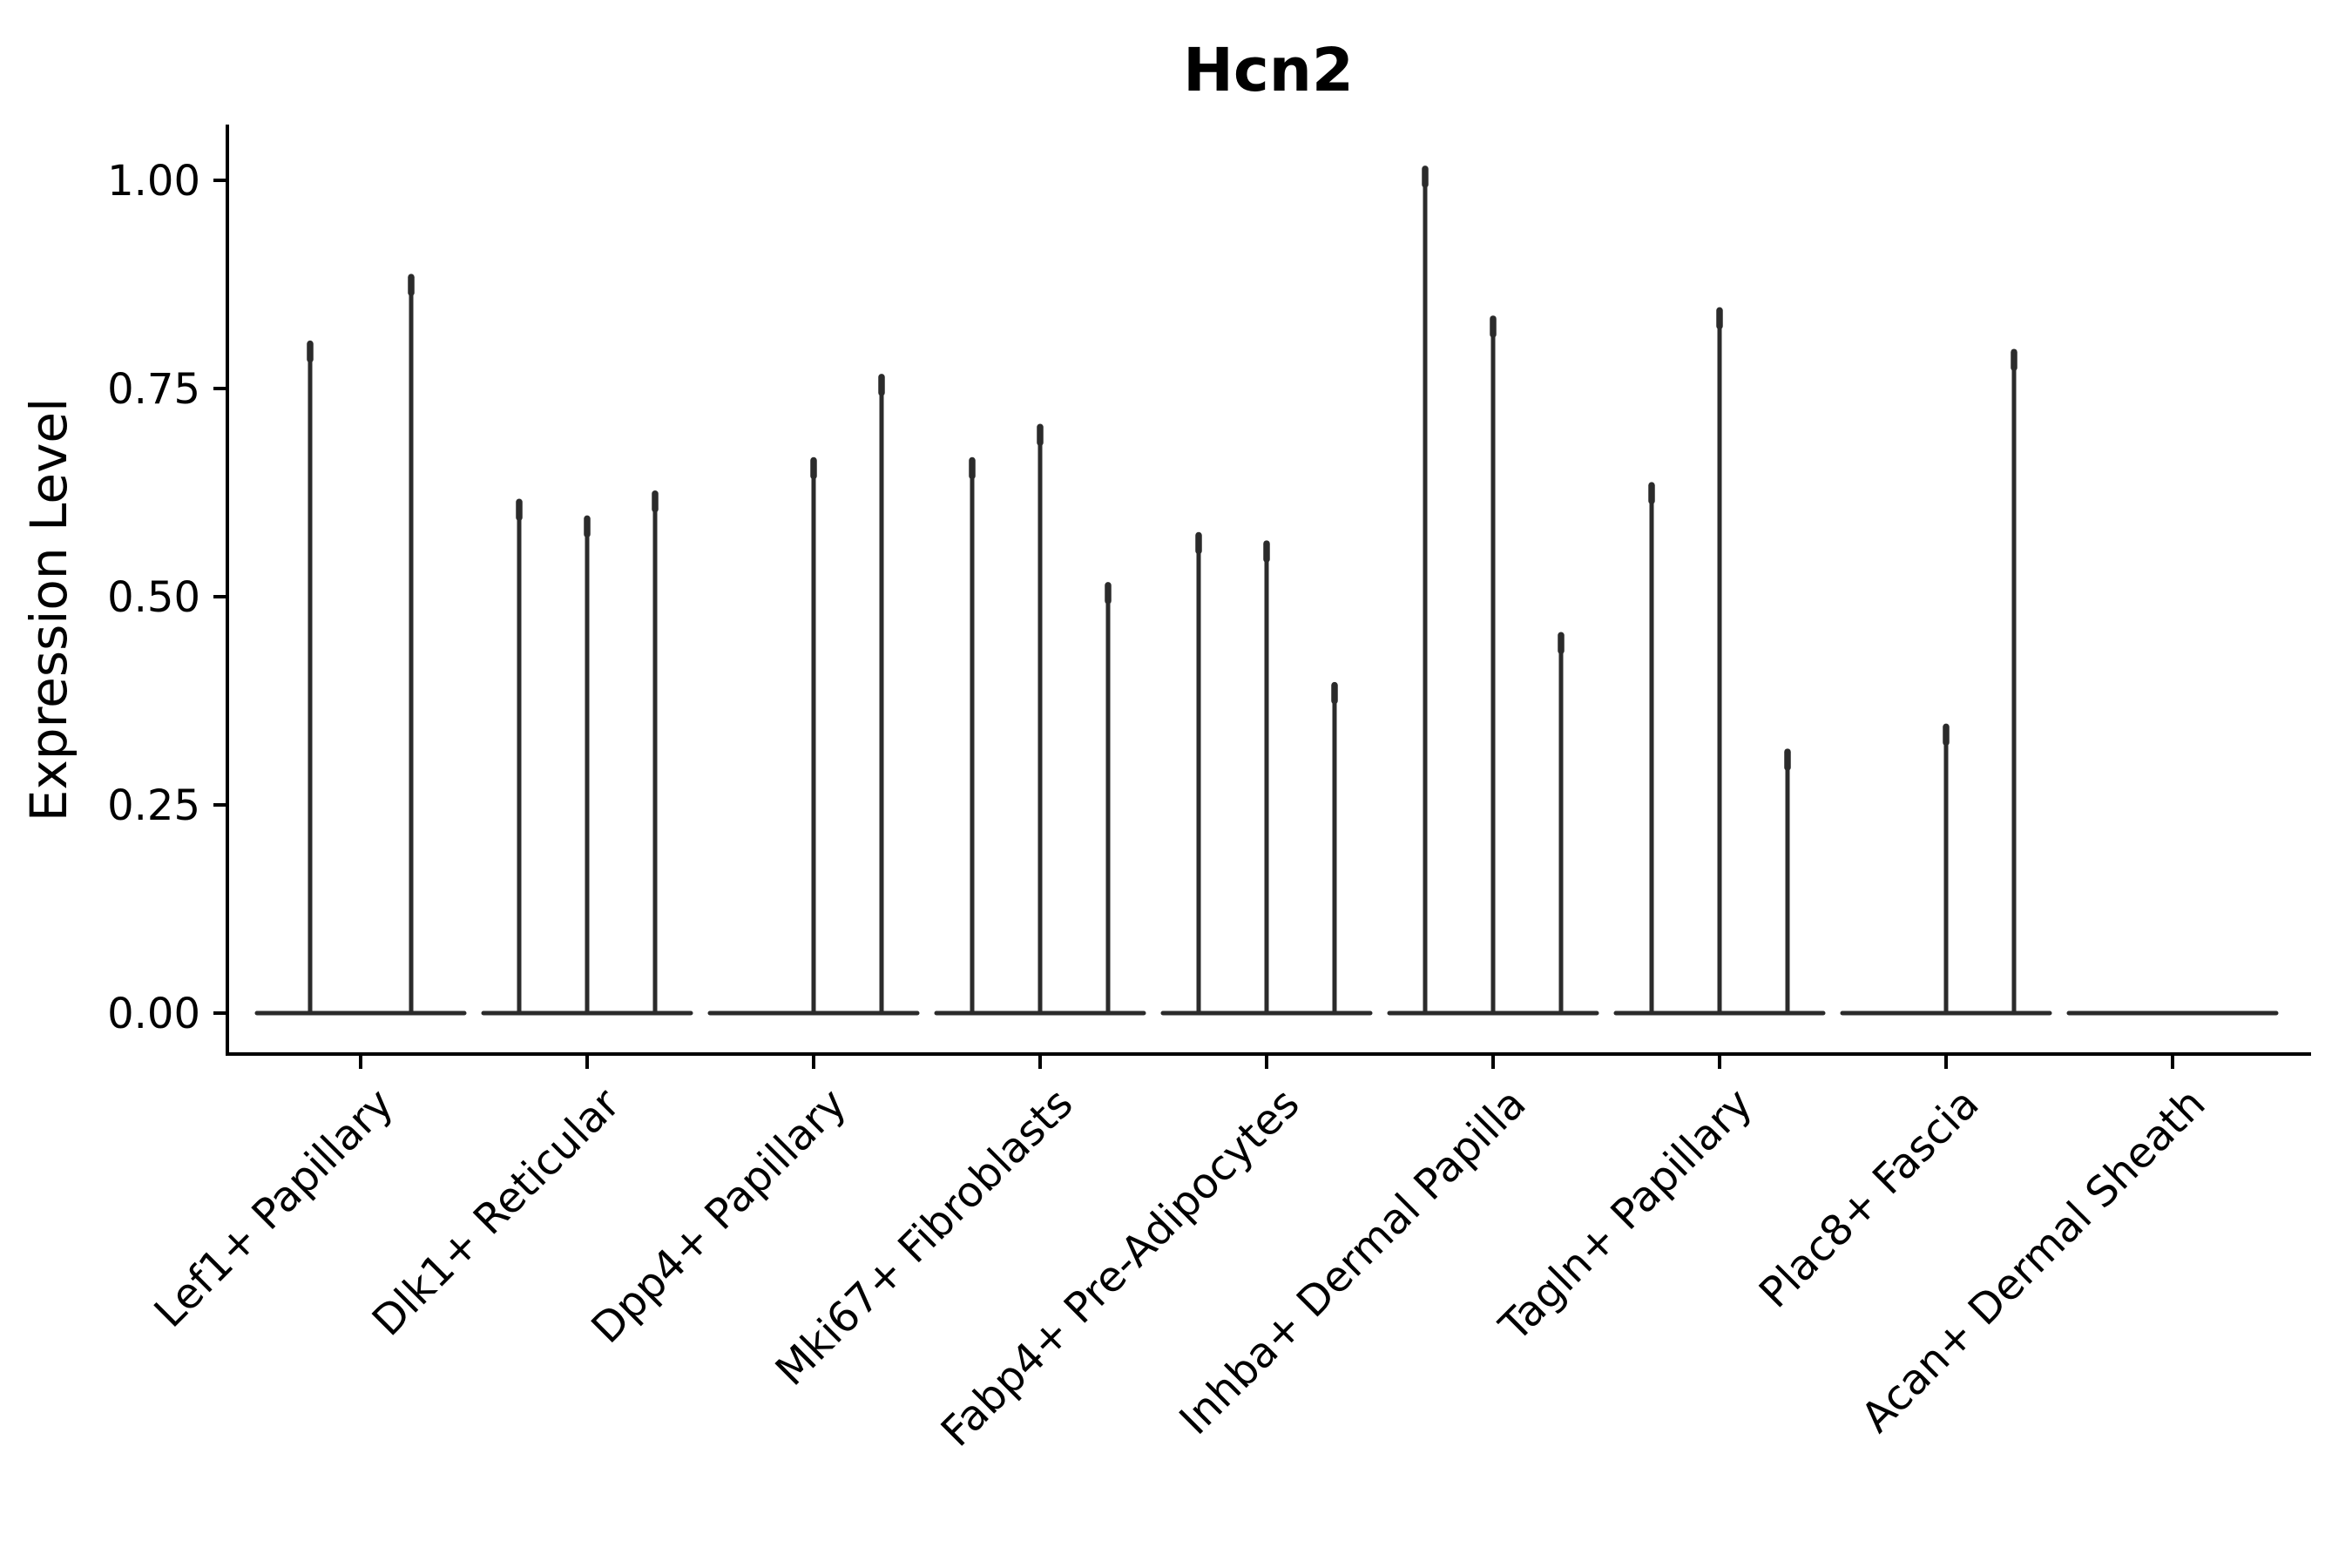  I want to click on x-tick-label: Tagln+ Papillary, so click(1625, 1215).